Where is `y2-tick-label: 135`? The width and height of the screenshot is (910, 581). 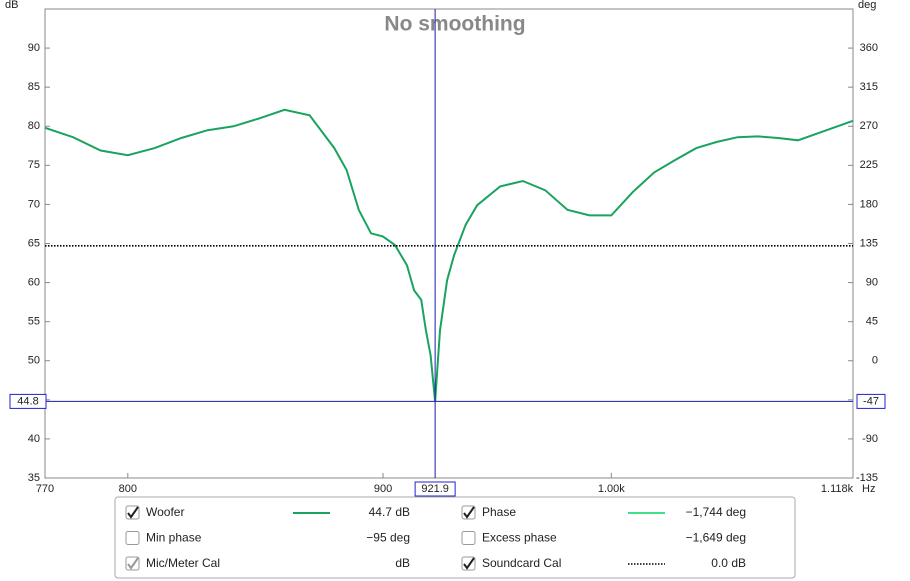 y2-tick-label: 135 is located at coordinates (869, 243).